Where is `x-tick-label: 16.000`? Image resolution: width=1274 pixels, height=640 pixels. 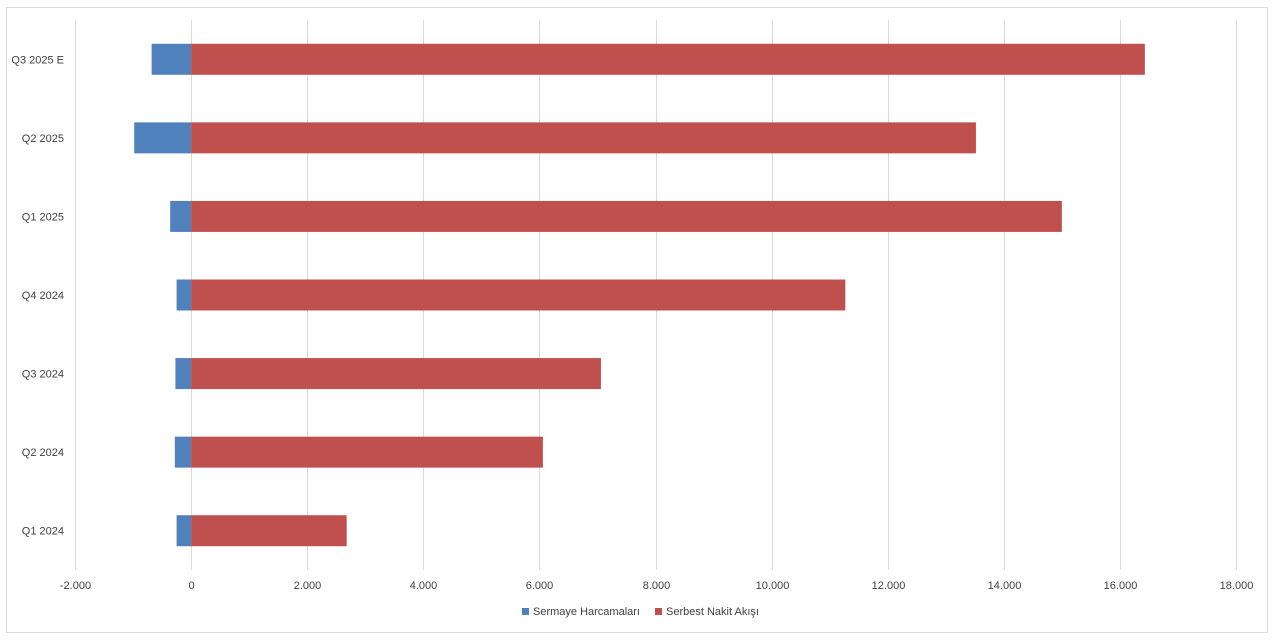
x-tick-label: 16.000 is located at coordinates (1121, 586).